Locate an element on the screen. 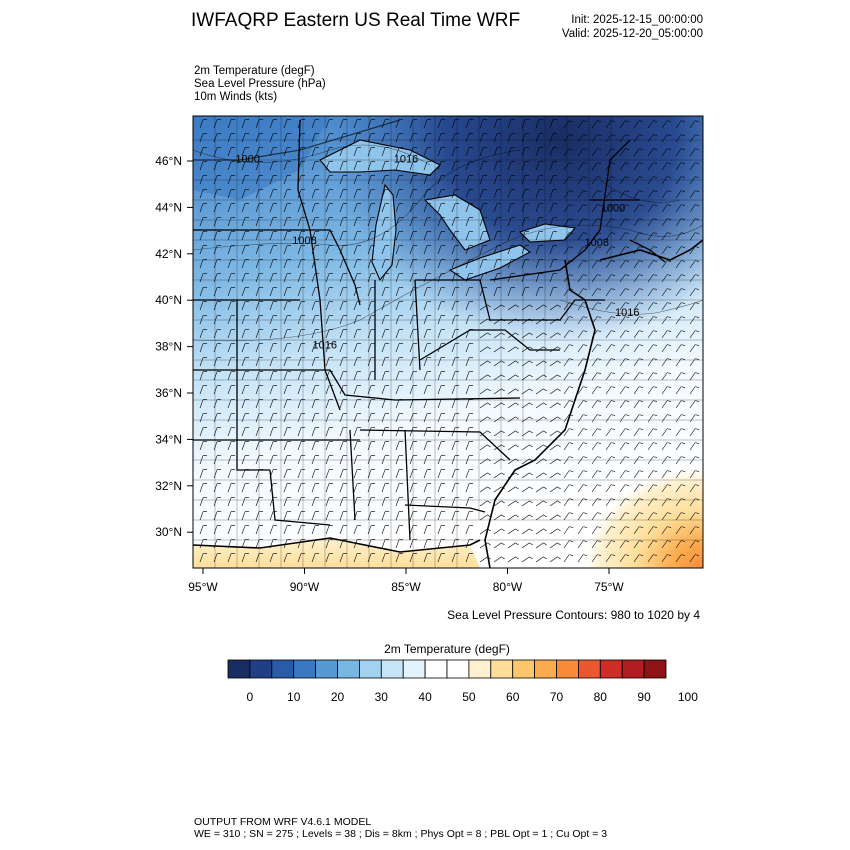 Image resolution: width=850 pixels, height=850 pixels. field-label-pressure: Sea Level Pressure (hPa) is located at coordinates (260, 84).